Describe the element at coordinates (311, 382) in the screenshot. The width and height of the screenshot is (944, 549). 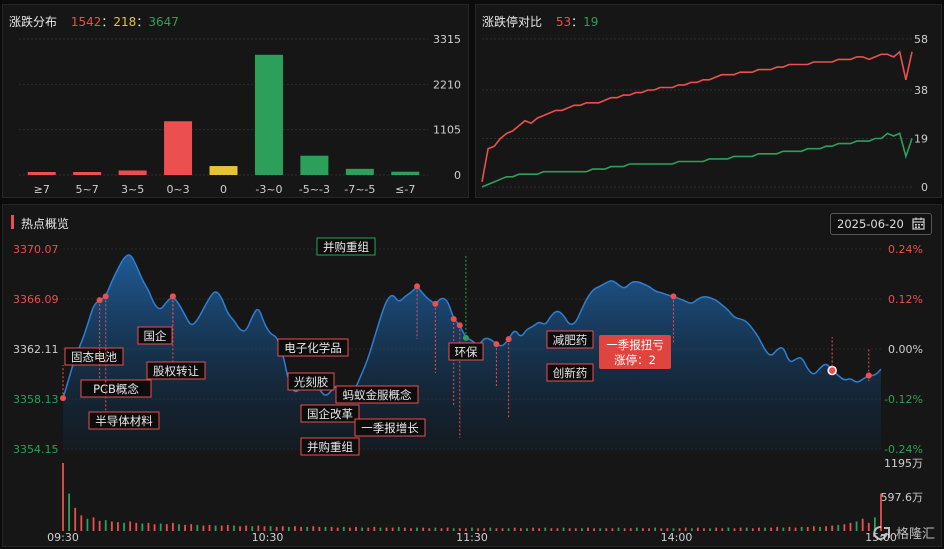
I see `annotation-label: 光刻胶` at that location.